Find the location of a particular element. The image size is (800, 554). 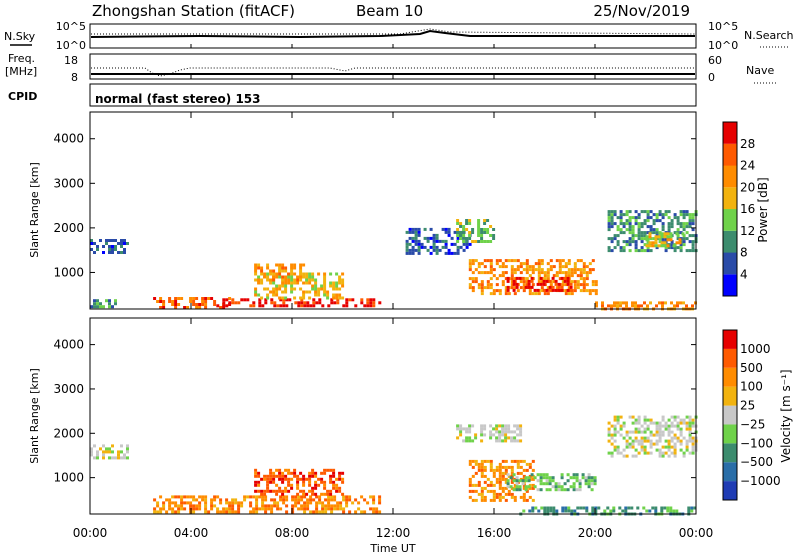

x-tick-label: 00:00 is located at coordinates (696, 533).